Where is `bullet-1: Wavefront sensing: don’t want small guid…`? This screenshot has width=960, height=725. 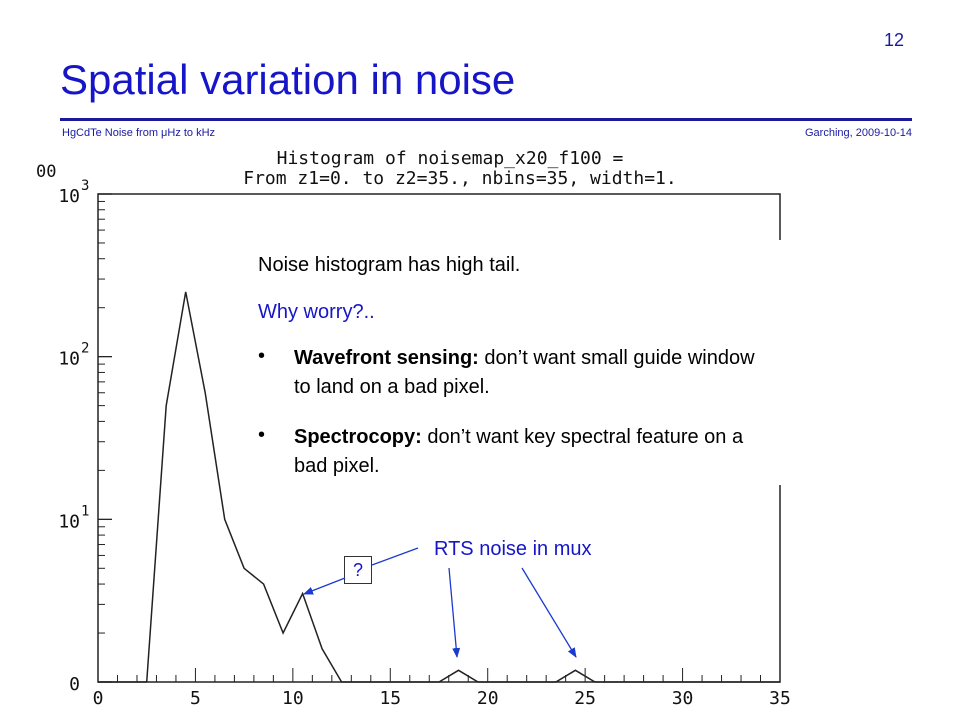 bullet-1: Wavefront sensing: don’t want small guid… is located at coordinates (524, 358).